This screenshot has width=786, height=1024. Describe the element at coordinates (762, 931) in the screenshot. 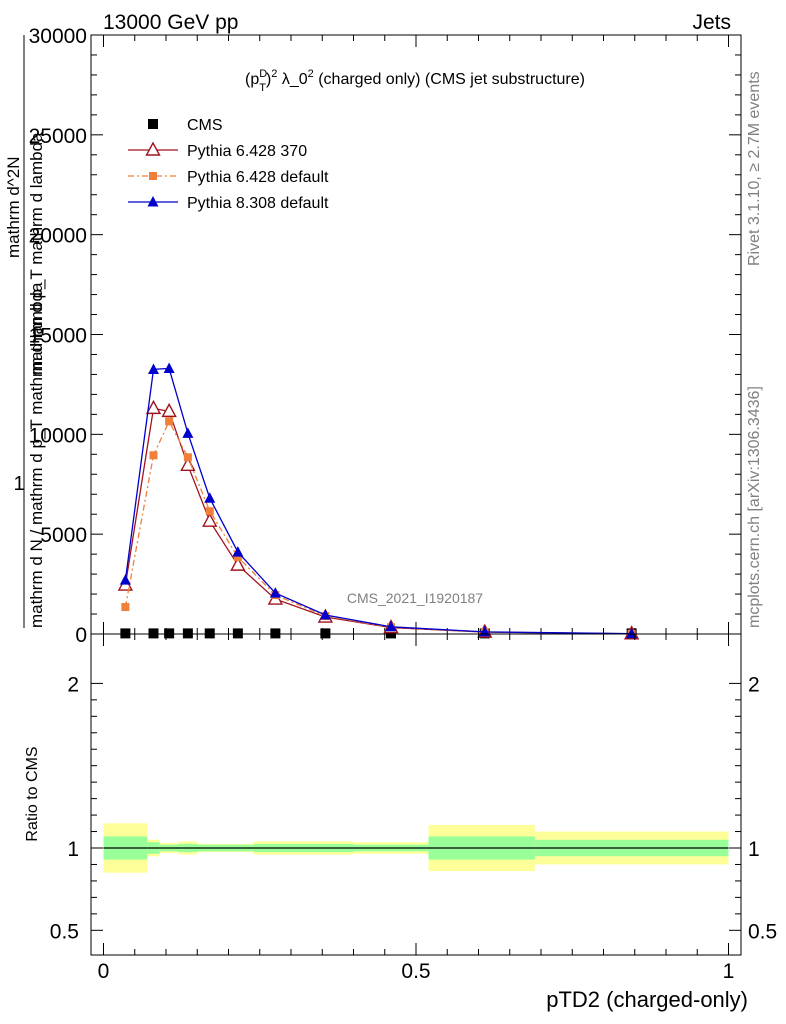

I see `ratio-y-tick-label-right: 0.5` at that location.